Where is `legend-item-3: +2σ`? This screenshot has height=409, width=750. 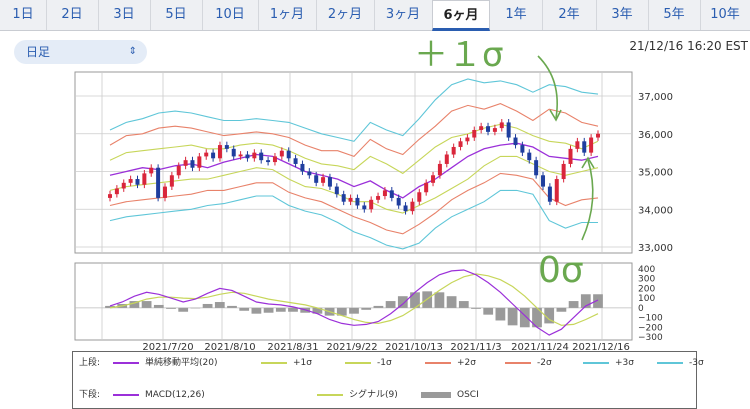
legend-item-3: +2σ is located at coordinates (450, 363).